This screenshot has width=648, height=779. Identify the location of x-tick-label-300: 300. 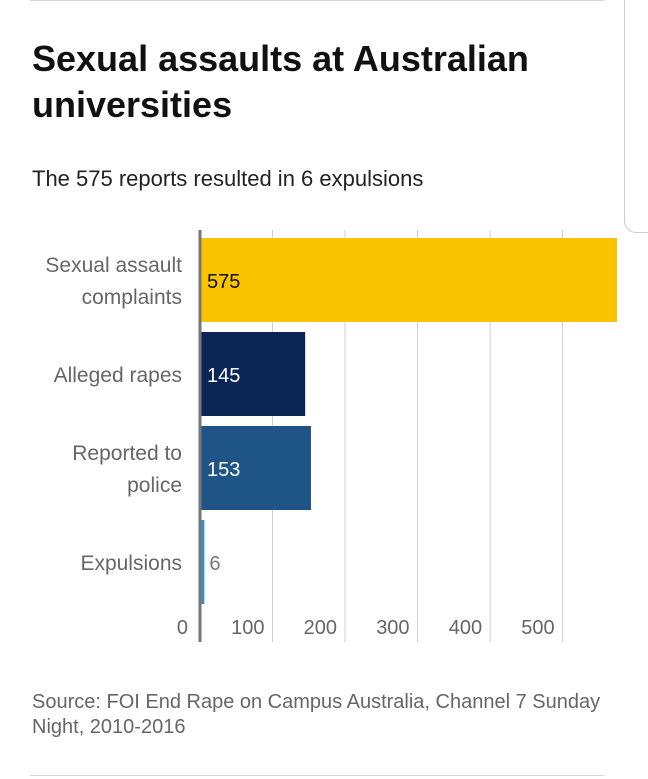
(392, 628).